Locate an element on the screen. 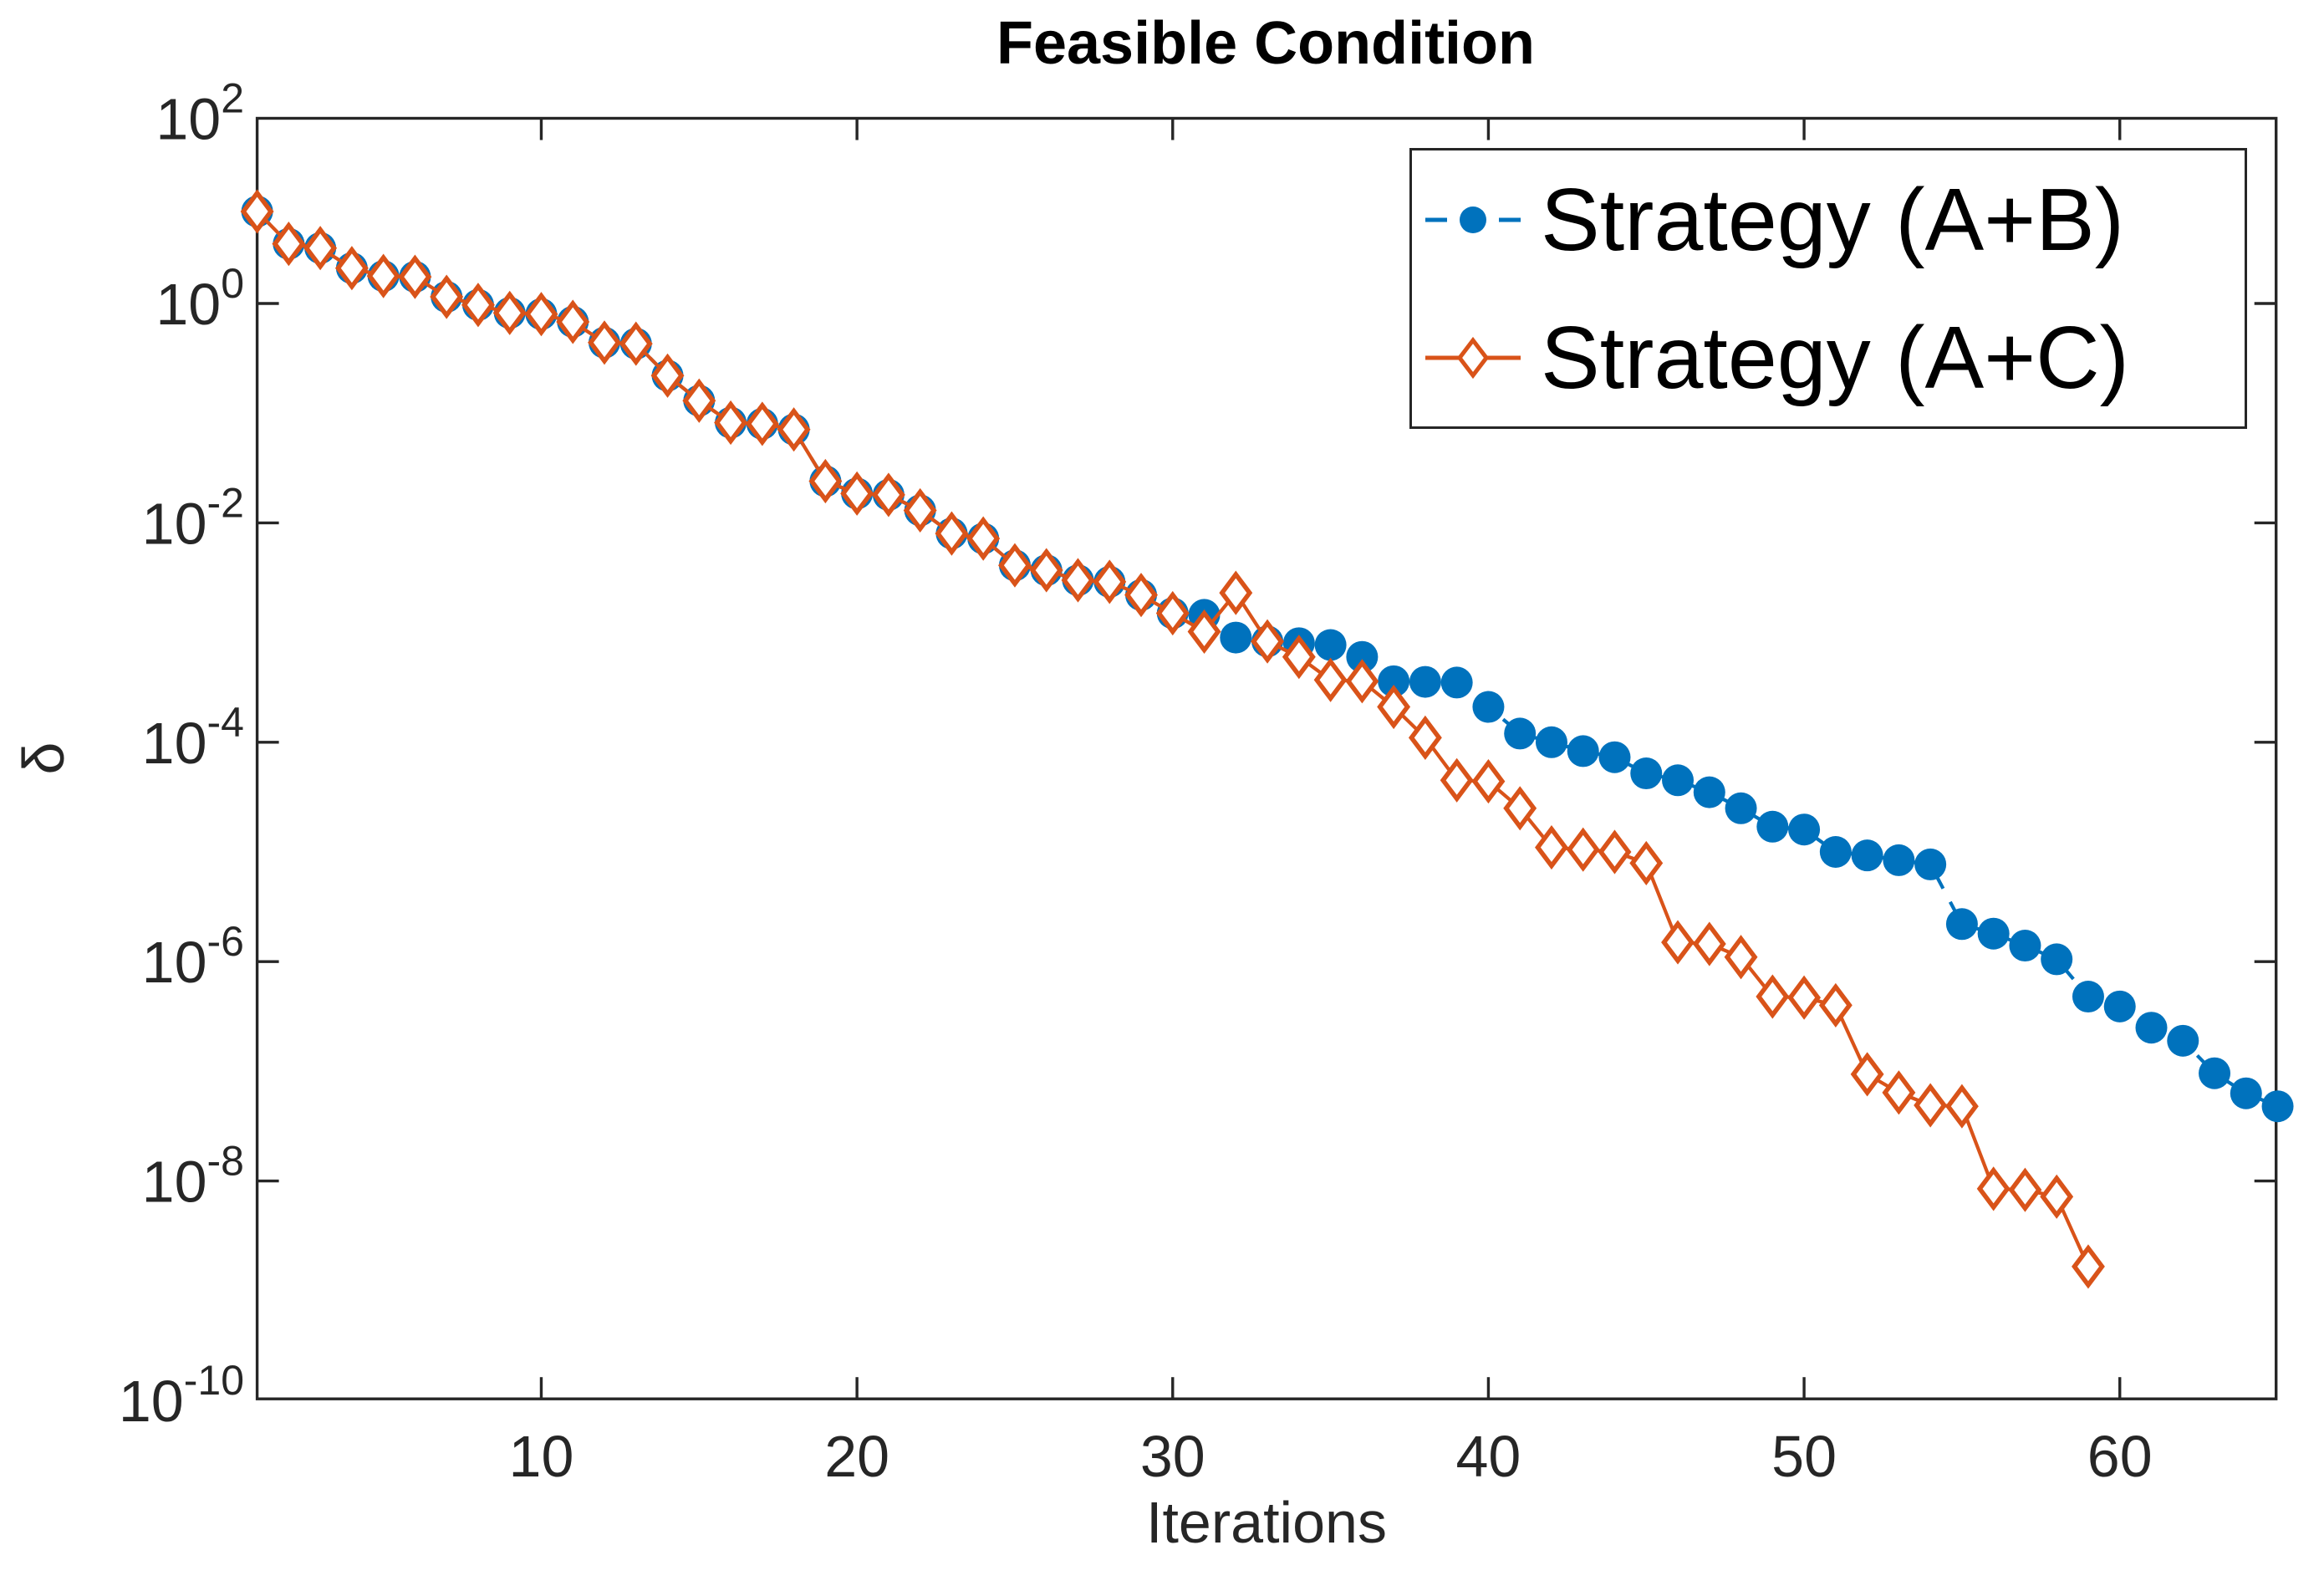 This screenshot has height=1591, width=2324. legend-item-strategy-a-plus-b: Strategy (A+B) is located at coordinates (1834, 220).